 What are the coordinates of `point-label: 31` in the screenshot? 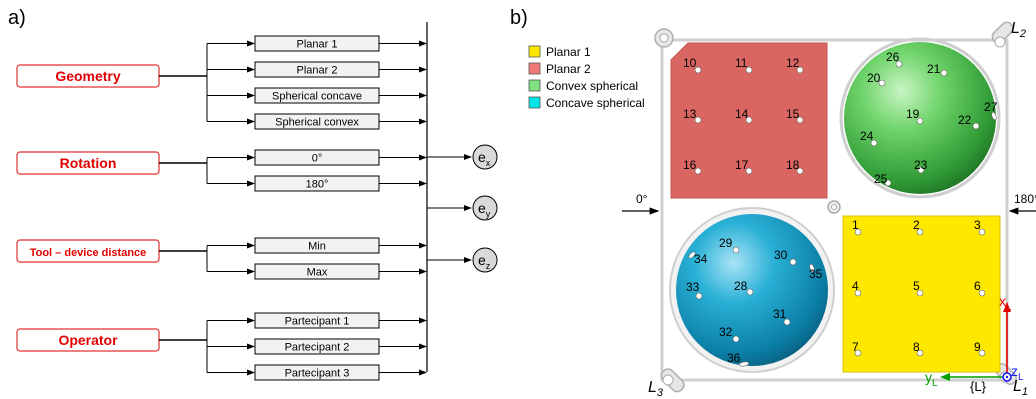 It's located at (780, 314).